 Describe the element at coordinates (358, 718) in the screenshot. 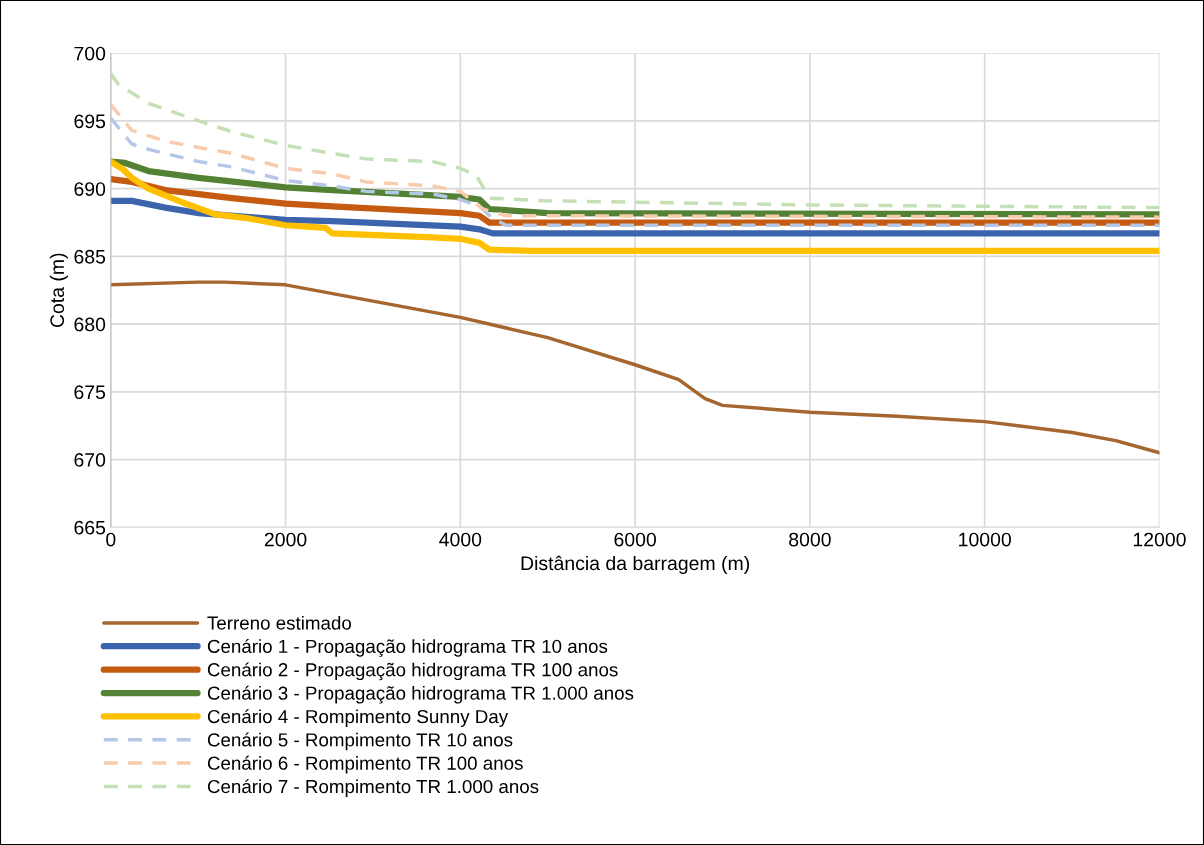

I see `legend-label: Cenário 4 - Rompimento Sunny Day` at that location.